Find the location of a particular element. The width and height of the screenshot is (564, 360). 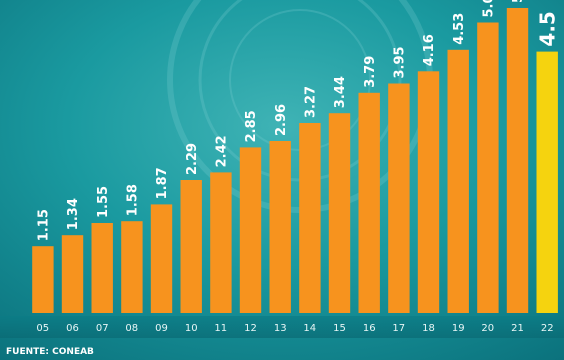

value-label-14: 3.27 is located at coordinates (311, 102).